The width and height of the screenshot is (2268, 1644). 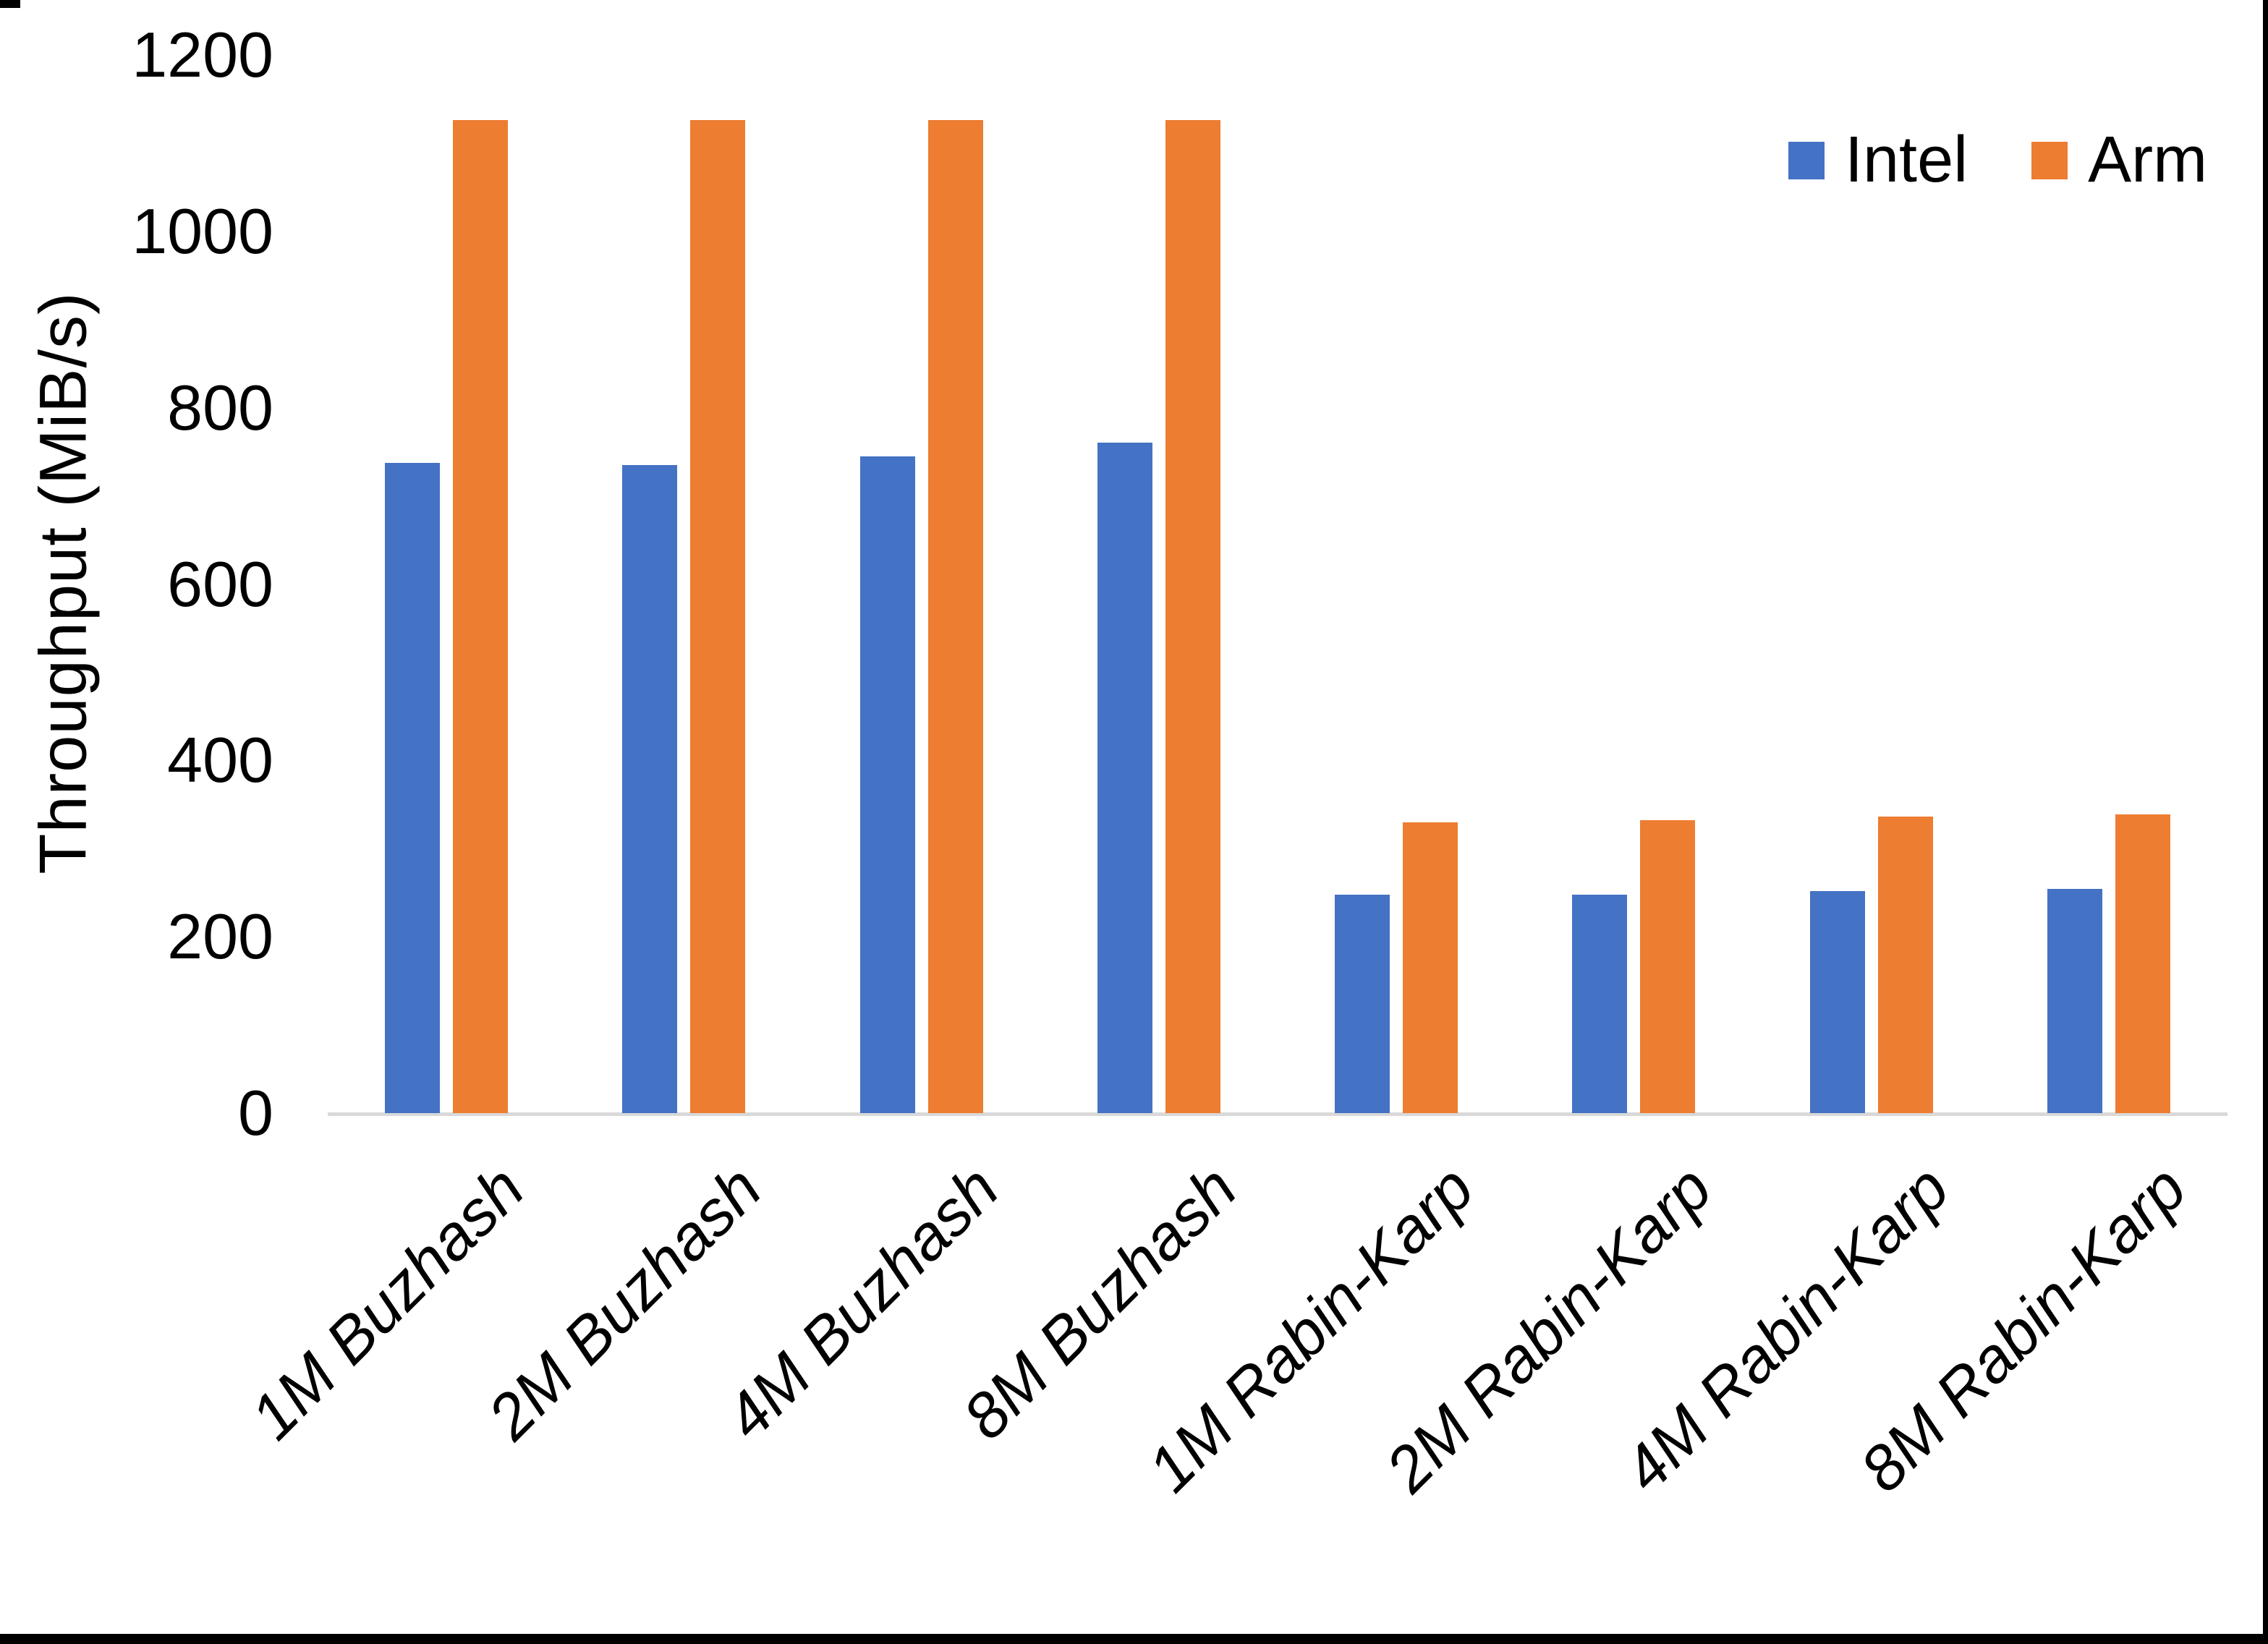 What do you see at coordinates (2265, 822) in the screenshot?
I see `right-border` at bounding box center [2265, 822].